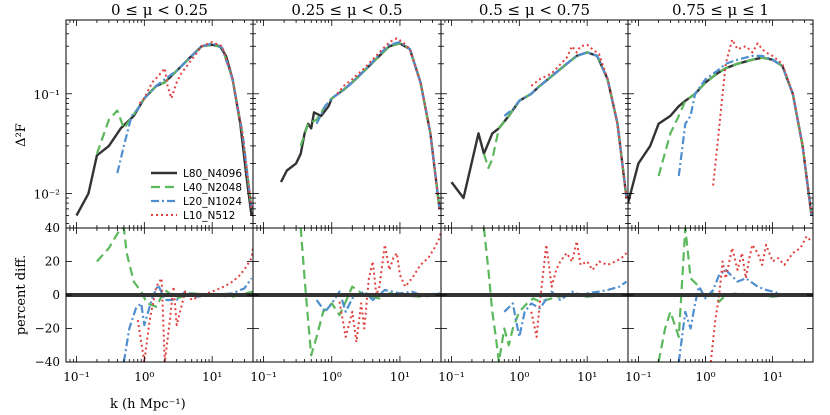  Describe the element at coordinates (52, 262) in the screenshot. I see `bottom-y-tick-label: 20` at that location.